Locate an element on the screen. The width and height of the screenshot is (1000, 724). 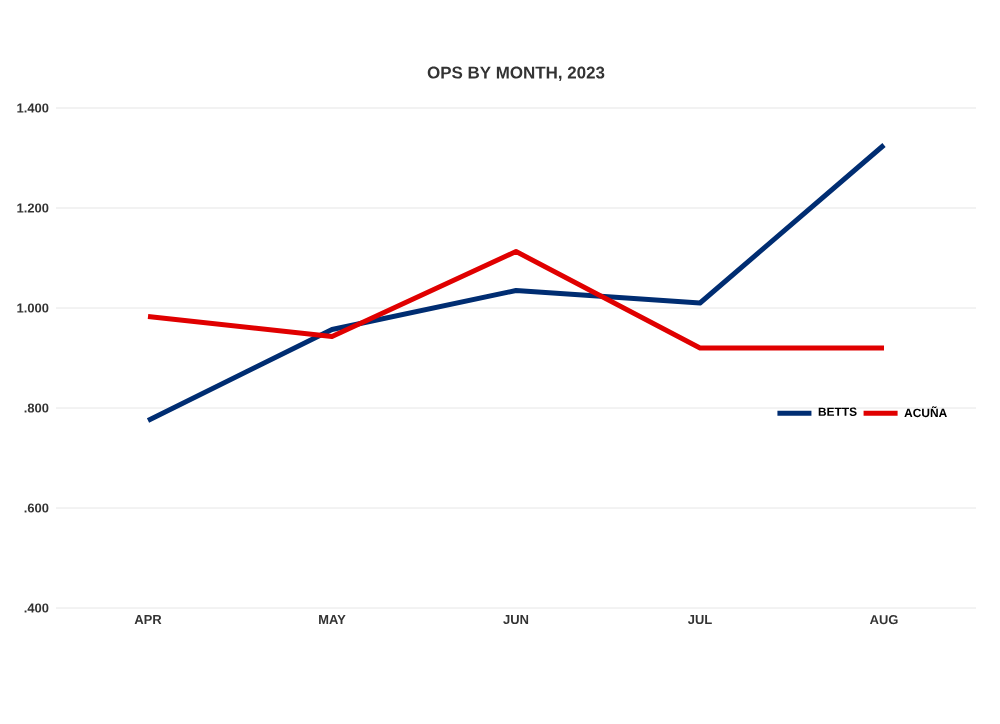
line-series is located at coordinates (516, 300).